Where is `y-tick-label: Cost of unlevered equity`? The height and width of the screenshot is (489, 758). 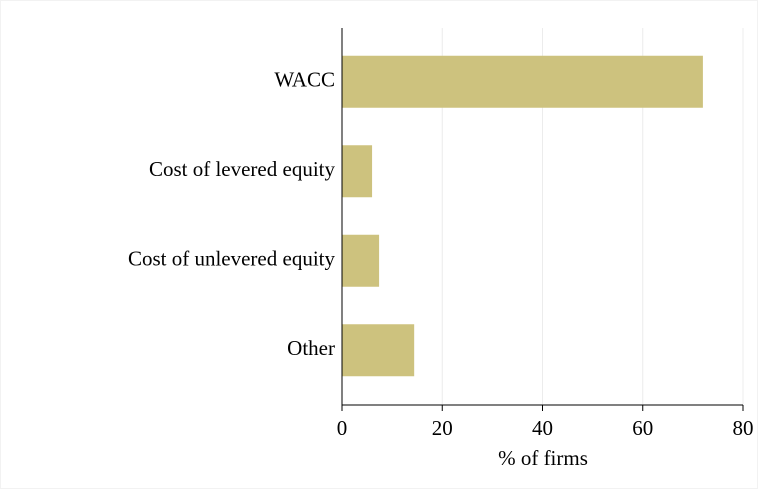 y-tick-label: Cost of unlevered equity is located at coordinates (232, 259).